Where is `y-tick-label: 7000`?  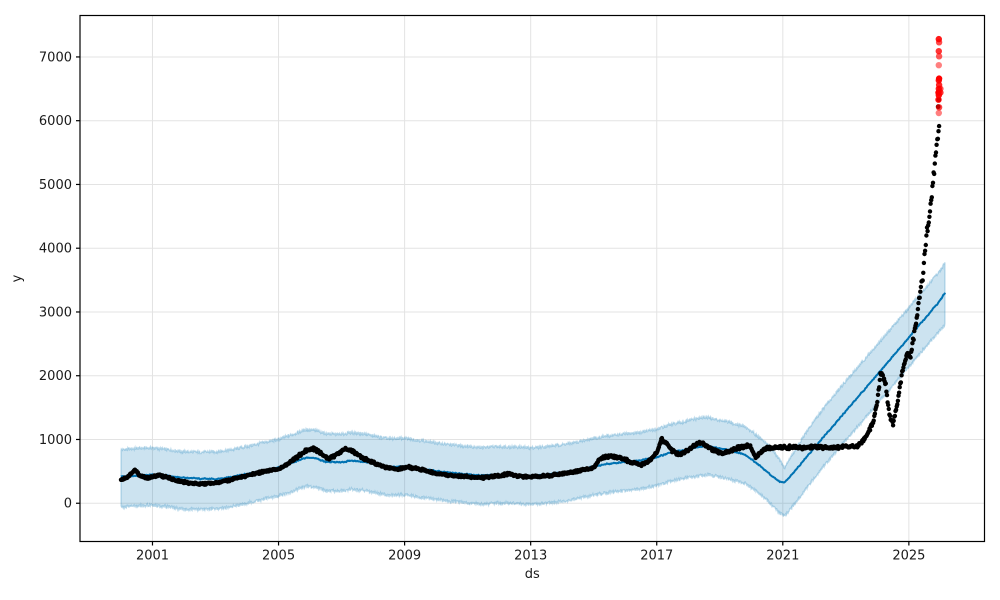
y-tick-label: 7000 is located at coordinates (55, 57).